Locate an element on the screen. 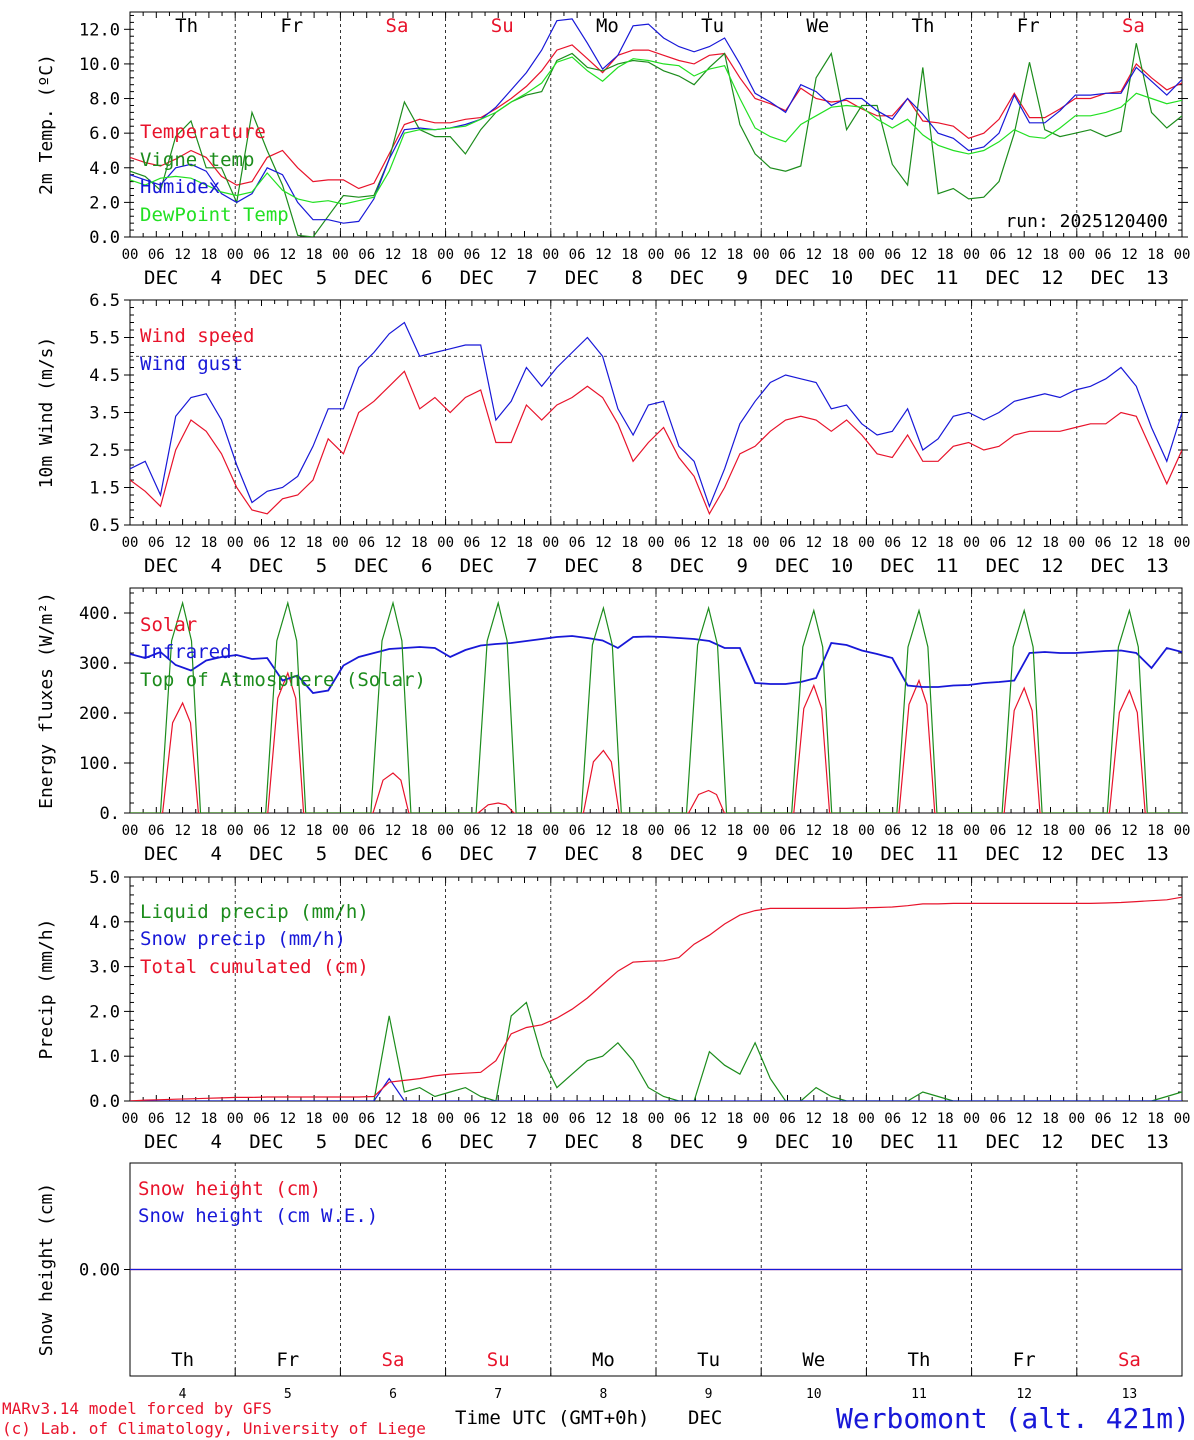 The height and width of the screenshot is (1440, 1194). date-label: 11 is located at coordinates (919, 1394).